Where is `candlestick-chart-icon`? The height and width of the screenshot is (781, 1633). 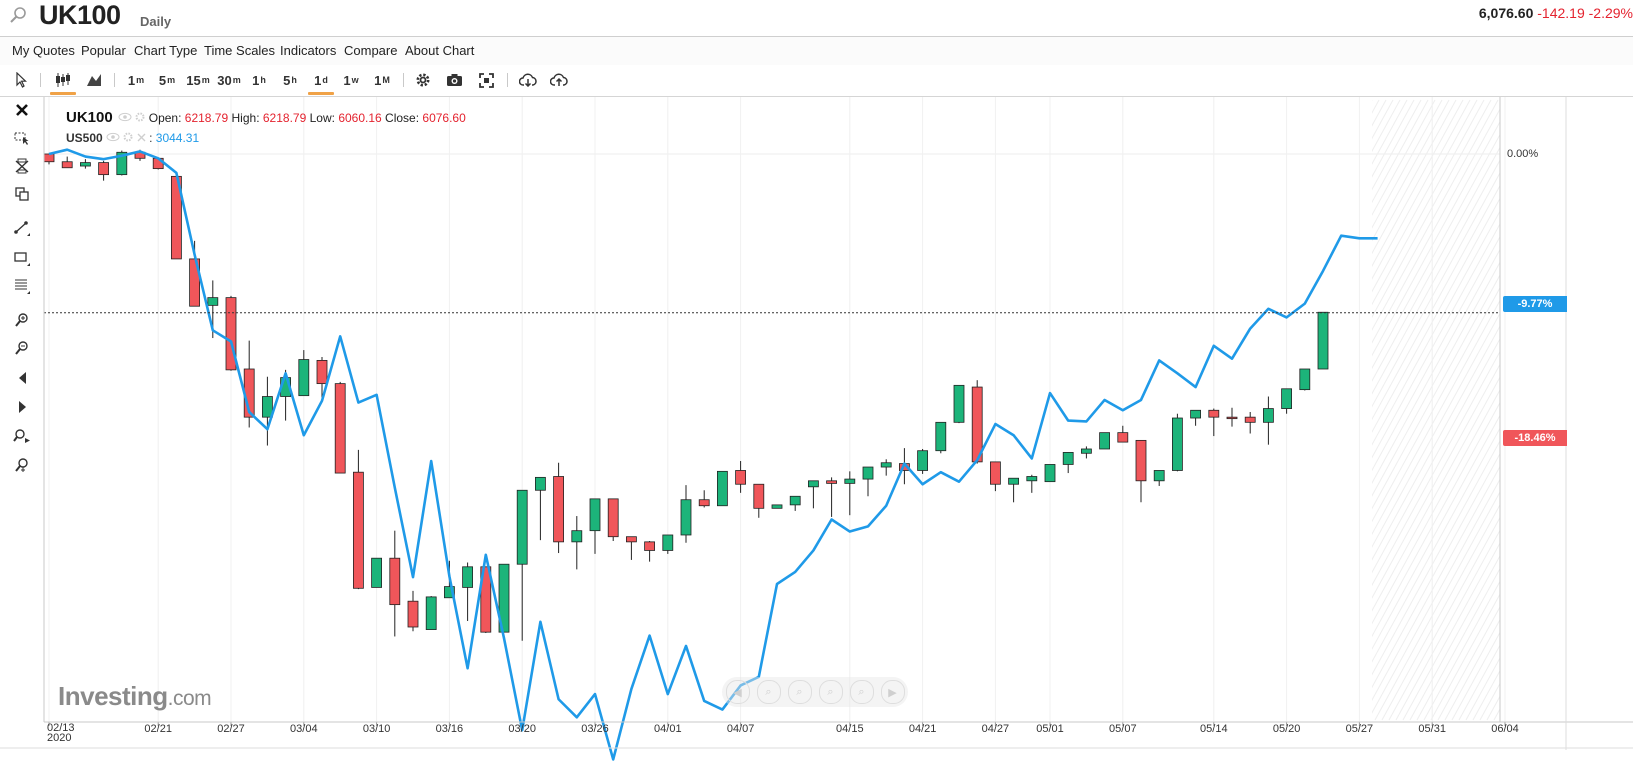
candlestick-chart-icon is located at coordinates (63, 82).